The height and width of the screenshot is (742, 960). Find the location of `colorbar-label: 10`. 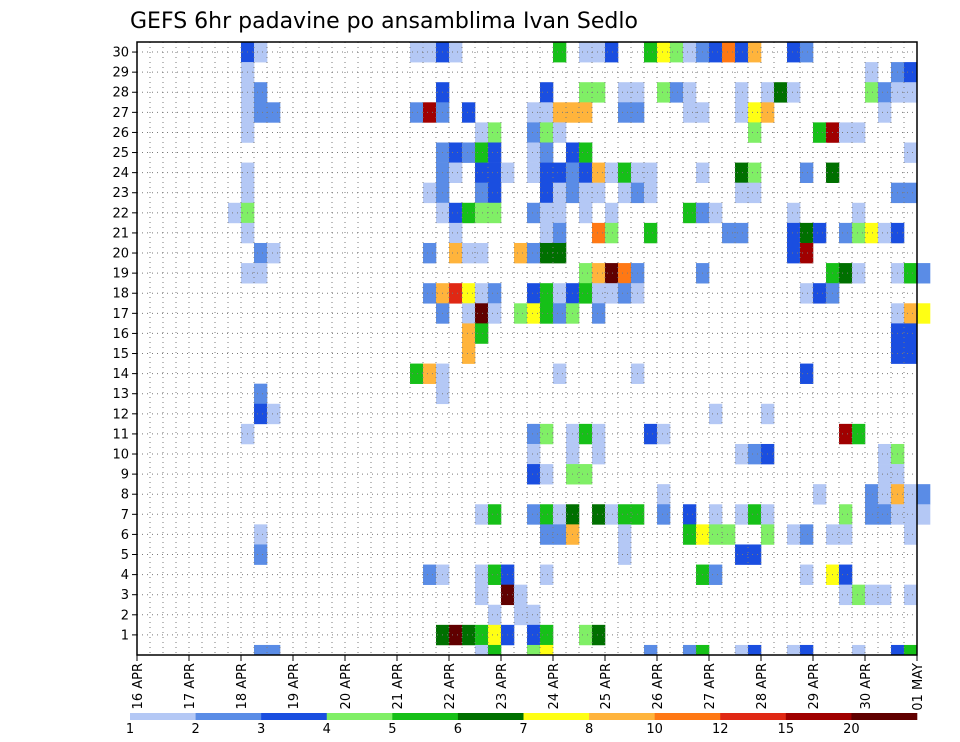

colorbar-label: 10 is located at coordinates (654, 729).